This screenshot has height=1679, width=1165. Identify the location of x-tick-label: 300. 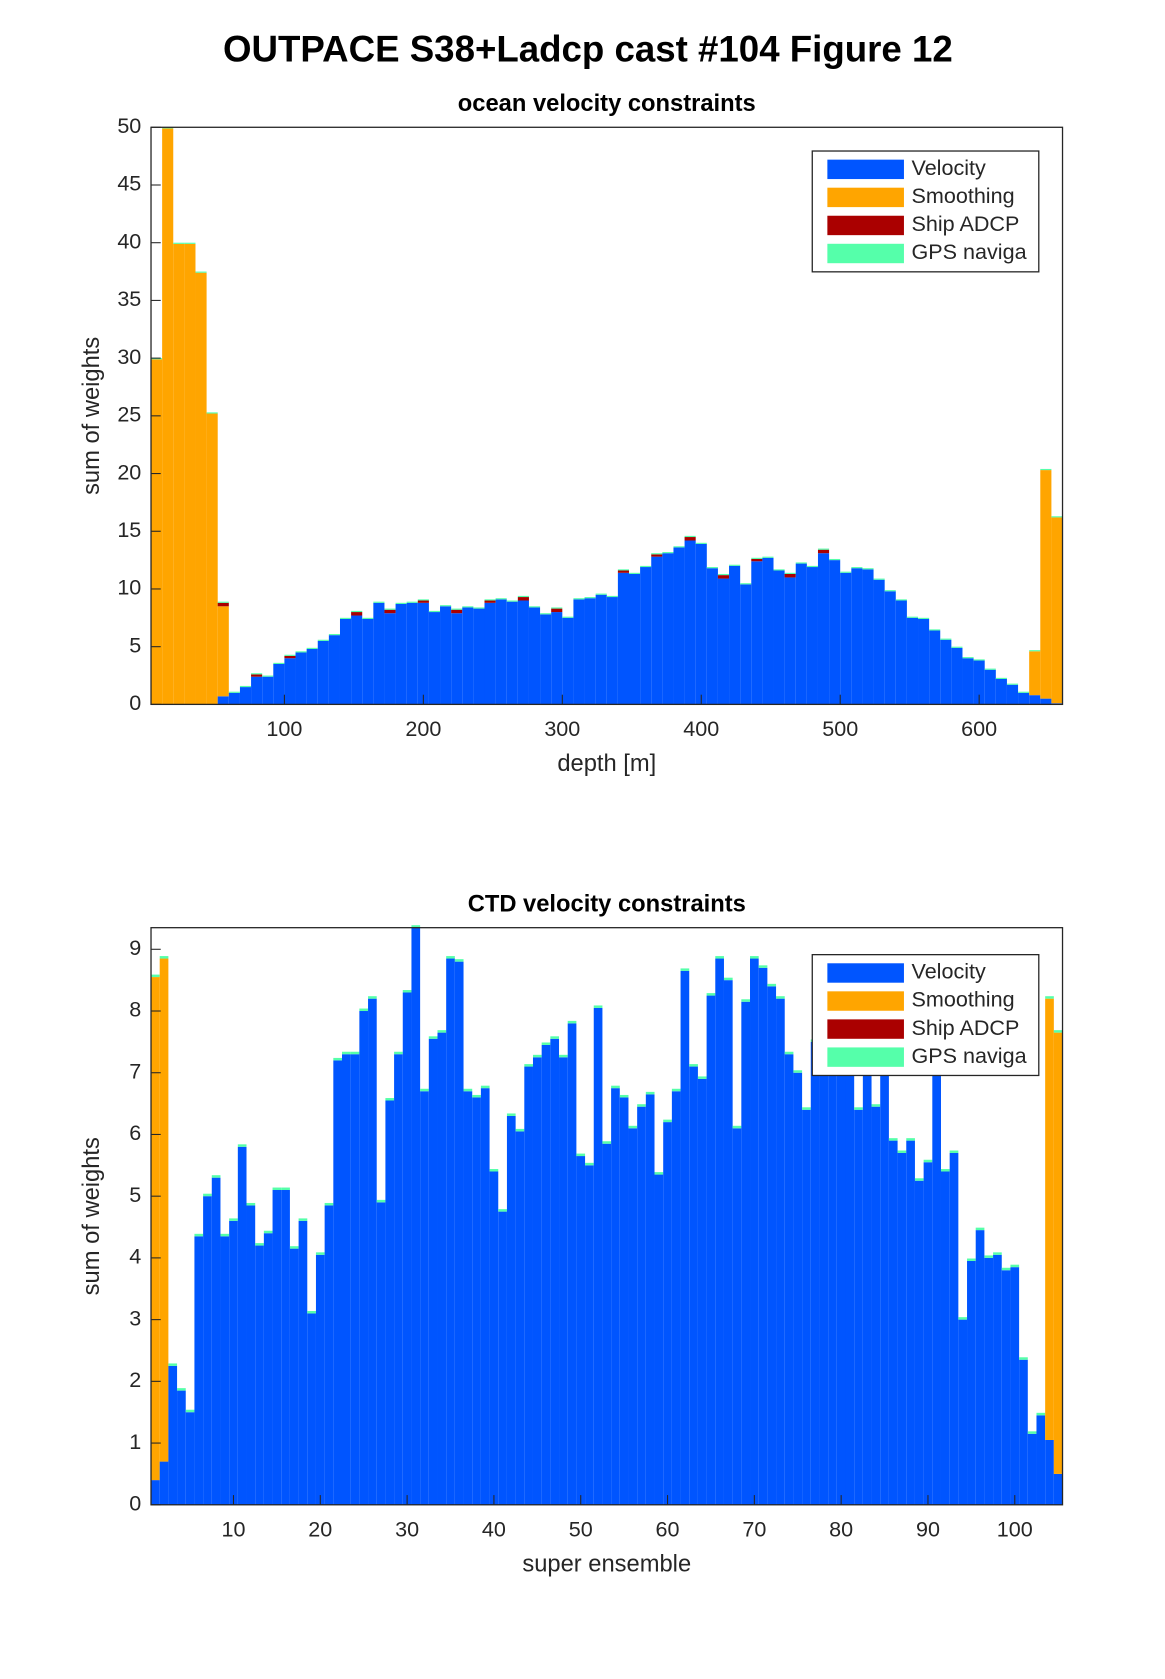
(562, 728).